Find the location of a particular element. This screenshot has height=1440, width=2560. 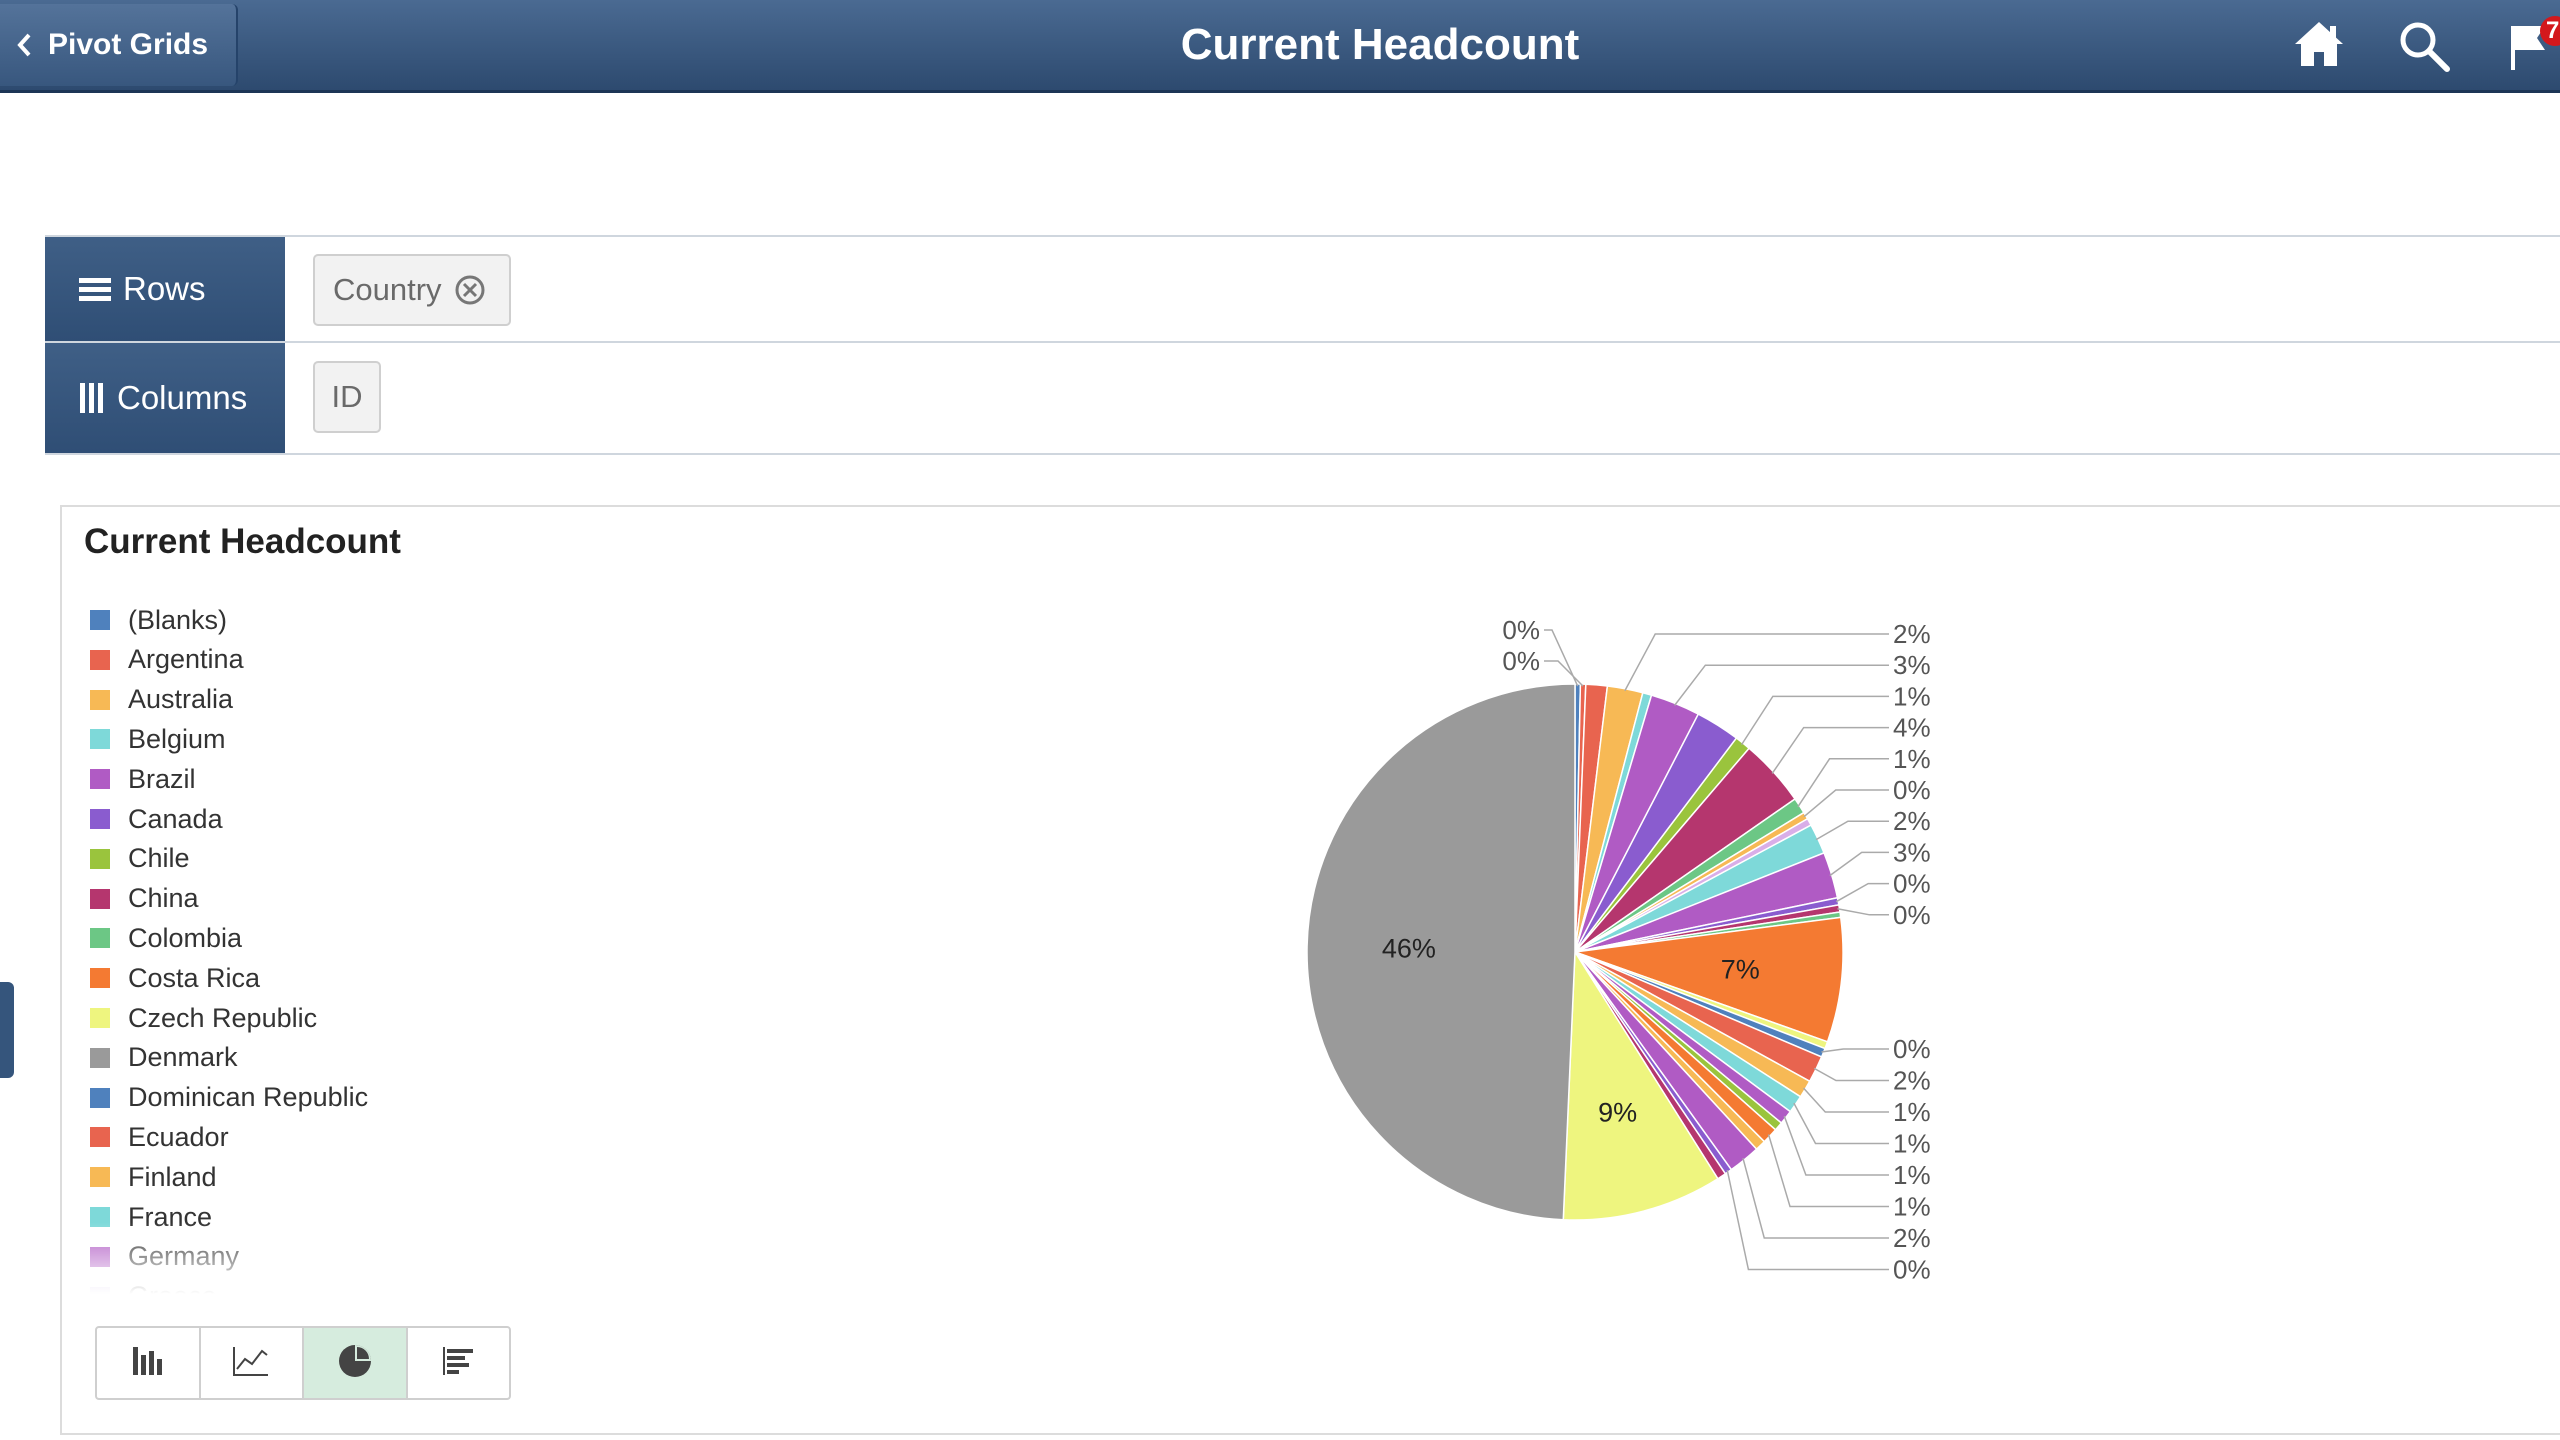

legend-label: Australia is located at coordinates (181, 699).